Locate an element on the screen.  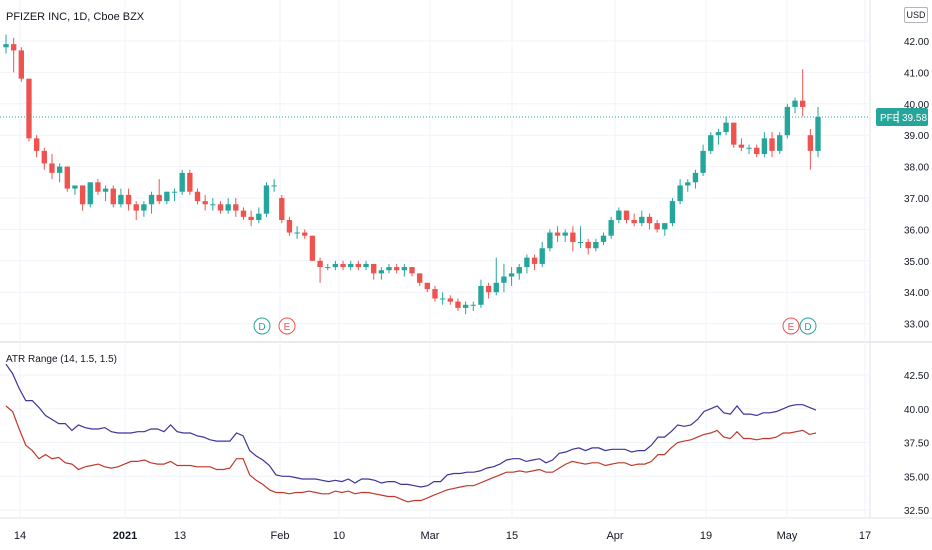
time-tick-label: 17 is located at coordinates (865, 536).